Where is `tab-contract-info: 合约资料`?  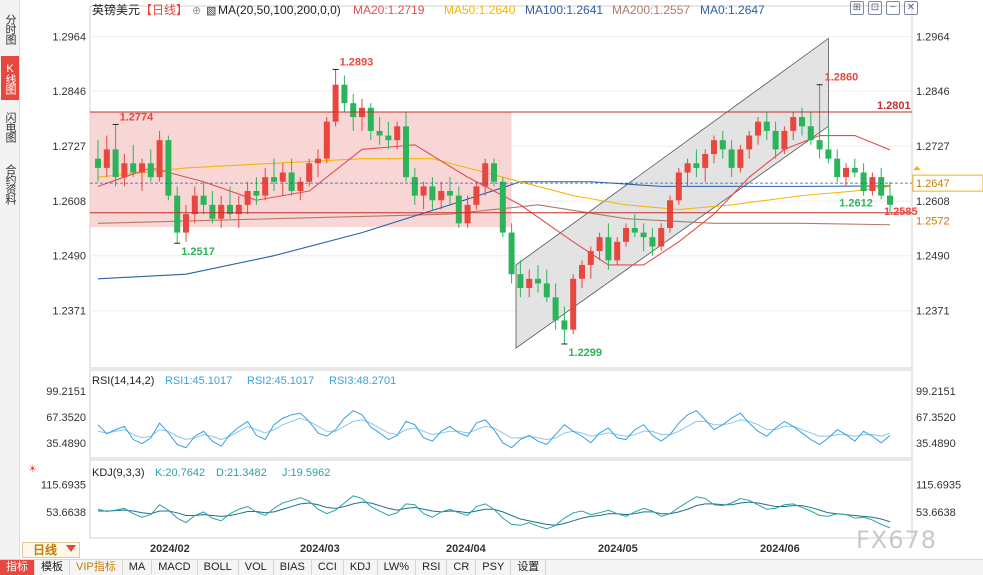 tab-contract-info: 合约资料 is located at coordinates (10, 184).